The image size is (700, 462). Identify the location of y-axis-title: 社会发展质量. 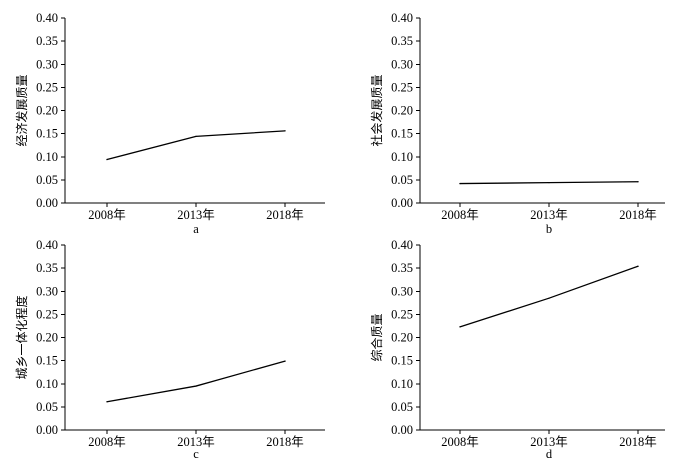
(376, 110).